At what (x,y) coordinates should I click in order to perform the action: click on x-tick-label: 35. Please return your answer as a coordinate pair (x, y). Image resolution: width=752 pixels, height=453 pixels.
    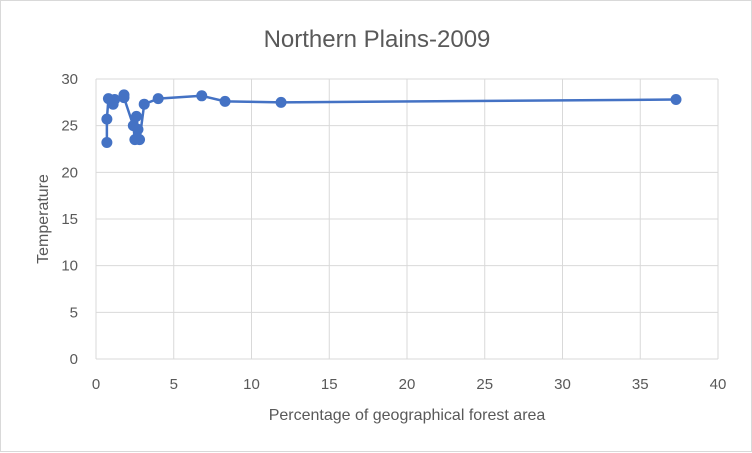
    Looking at the image, I should click on (640, 384).